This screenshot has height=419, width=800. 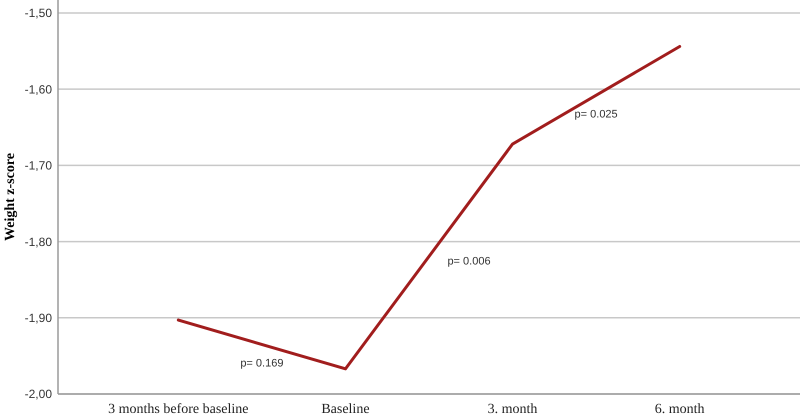 What do you see at coordinates (178, 409) in the screenshot?
I see `x-tick-label: 3 months before baseline` at bounding box center [178, 409].